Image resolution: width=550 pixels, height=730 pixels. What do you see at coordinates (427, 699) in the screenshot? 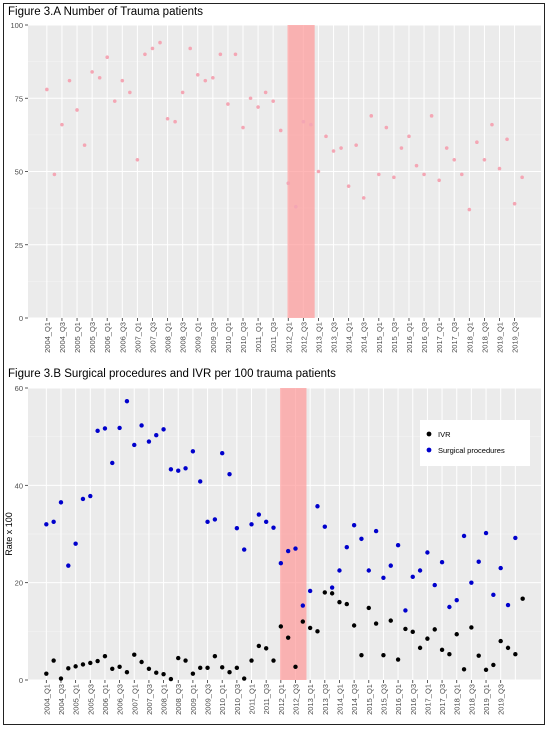
I see `x-tick-label: 2017_Q1` at bounding box center [427, 699].